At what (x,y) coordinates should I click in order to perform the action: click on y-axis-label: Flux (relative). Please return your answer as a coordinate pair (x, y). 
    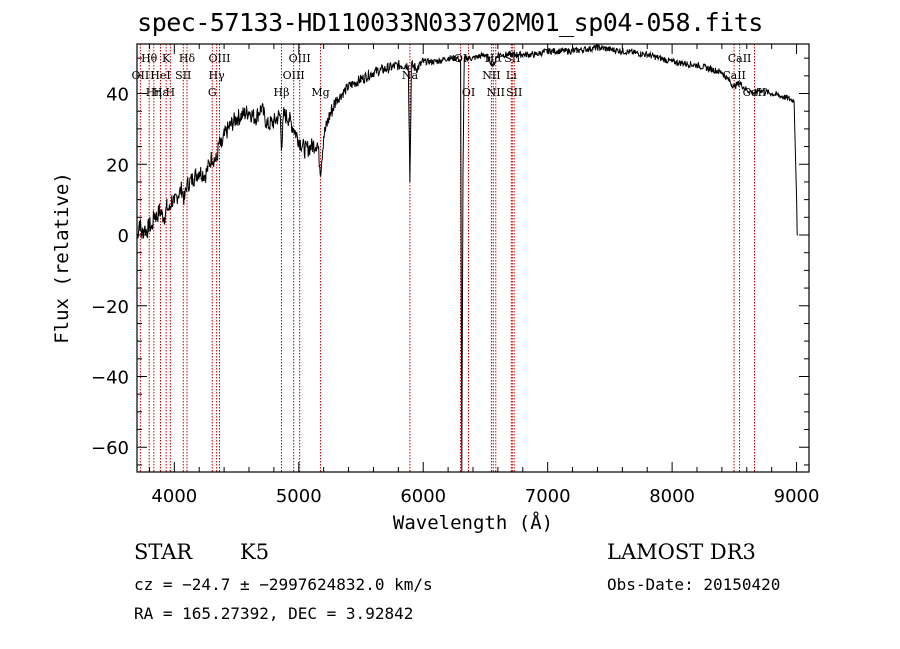
    Looking at the image, I should click on (62, 258).